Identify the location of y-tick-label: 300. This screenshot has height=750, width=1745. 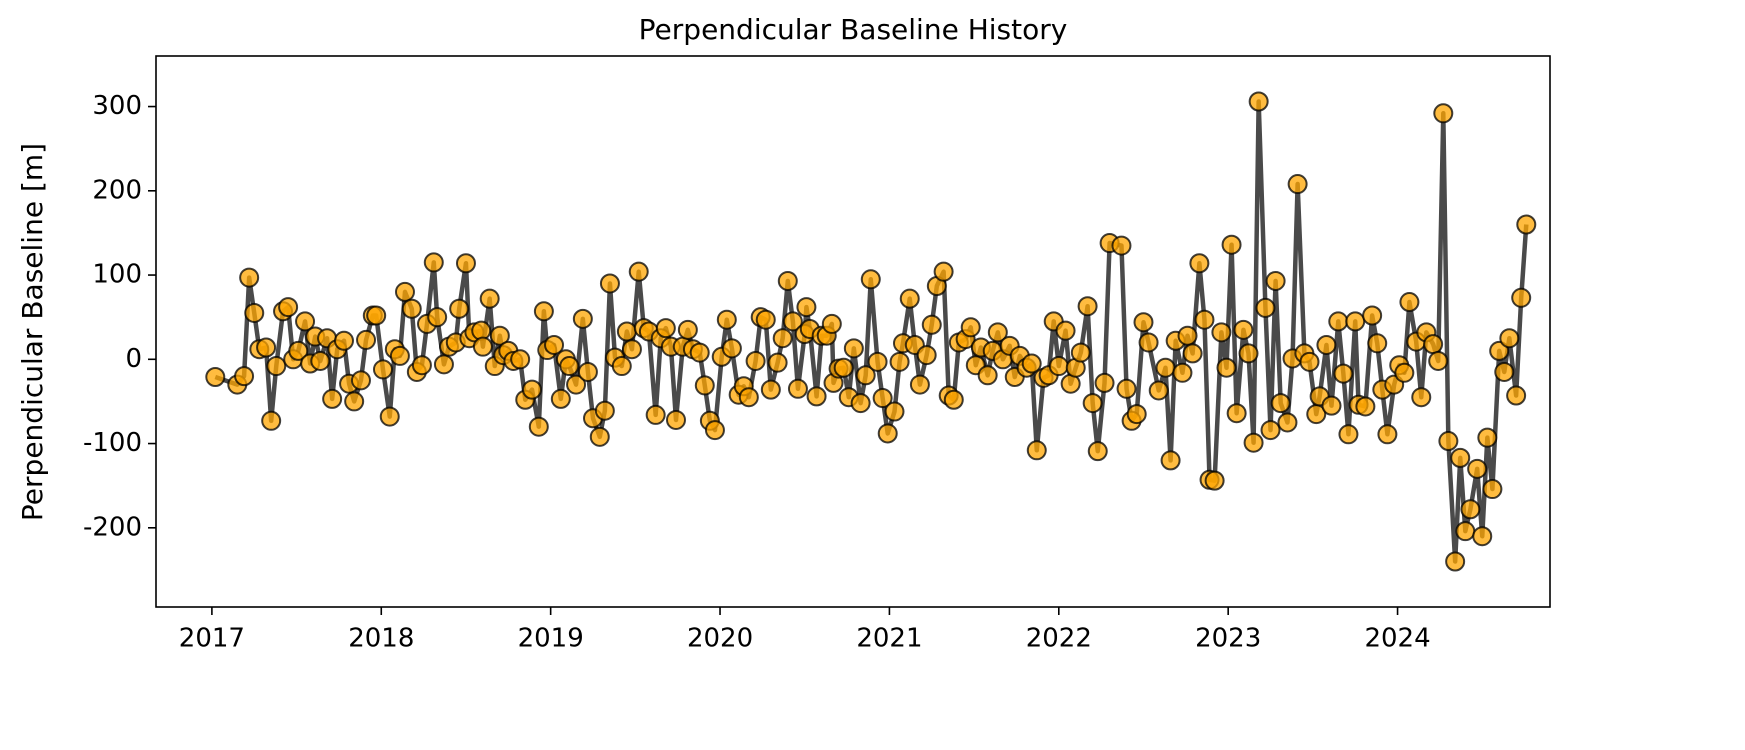
(117, 106).